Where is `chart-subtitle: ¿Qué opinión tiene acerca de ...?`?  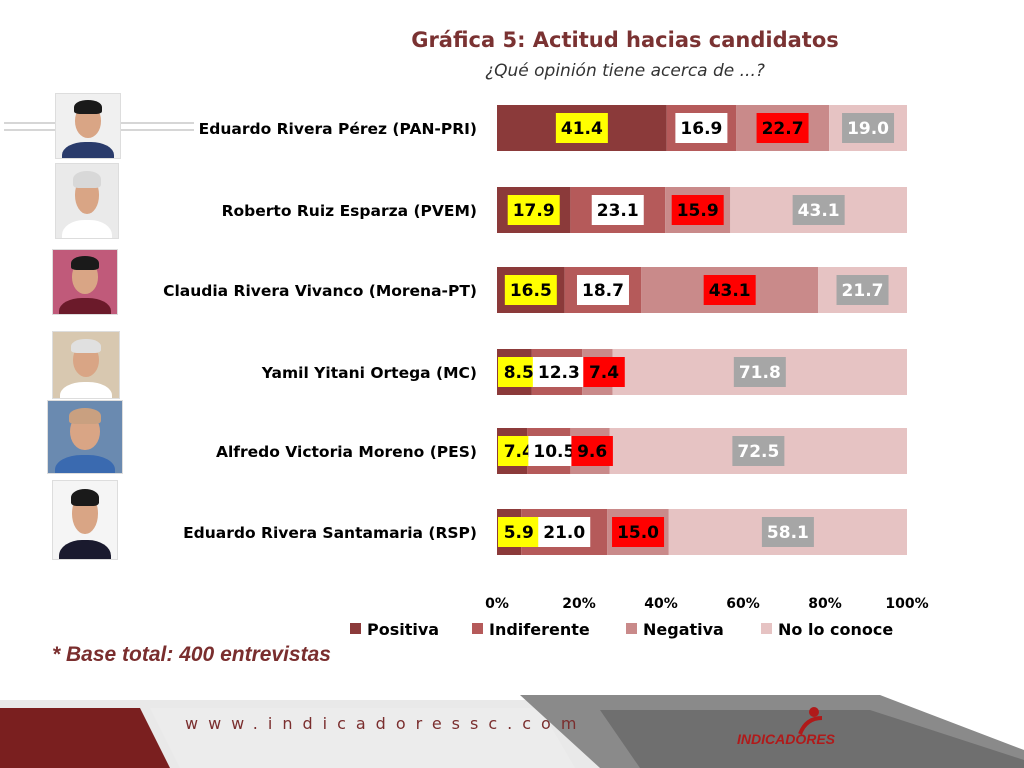 chart-subtitle: ¿Qué opinión tiene acerca de ...? is located at coordinates (625, 71).